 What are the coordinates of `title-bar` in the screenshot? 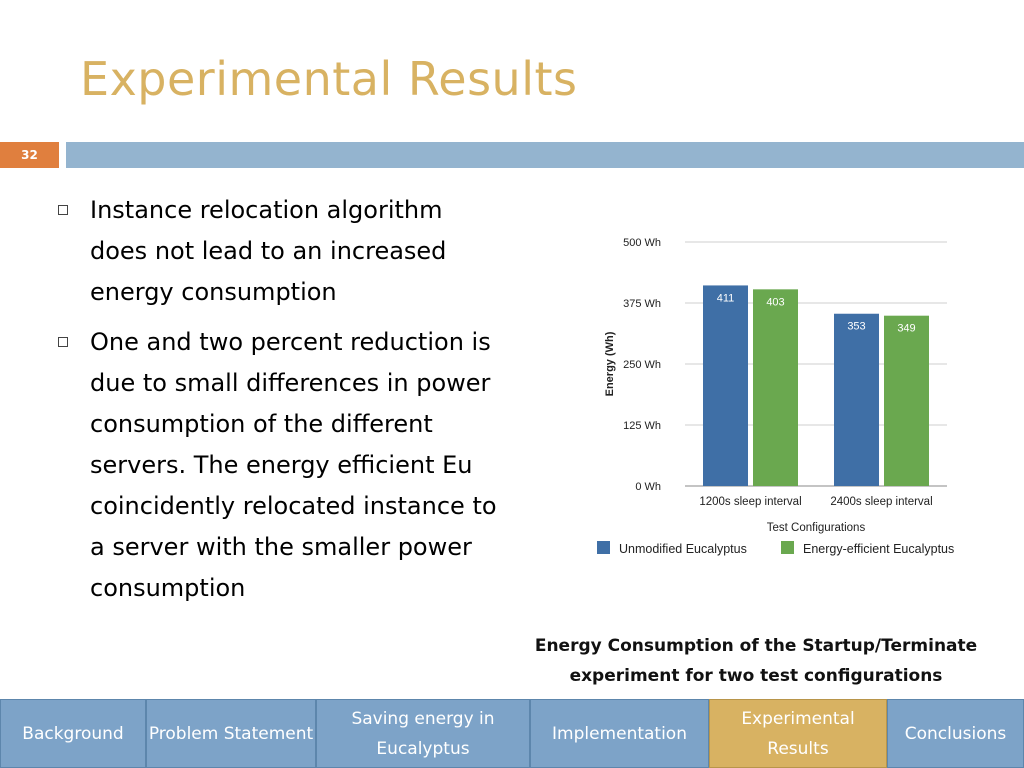 It's located at (545, 155).